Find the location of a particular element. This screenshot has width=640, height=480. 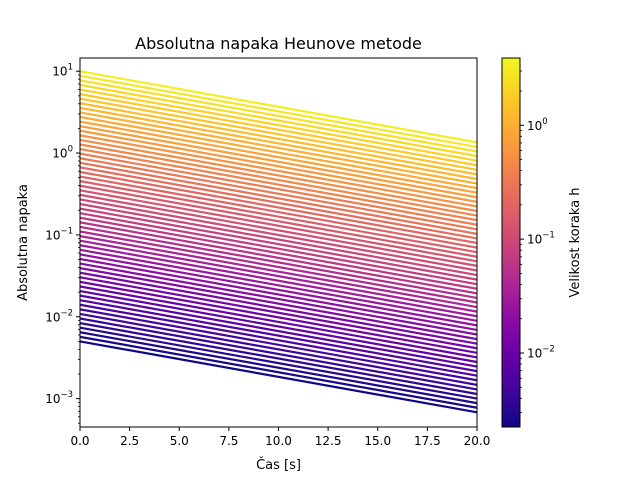

x-tick-label: 0.0 is located at coordinates (79, 441).